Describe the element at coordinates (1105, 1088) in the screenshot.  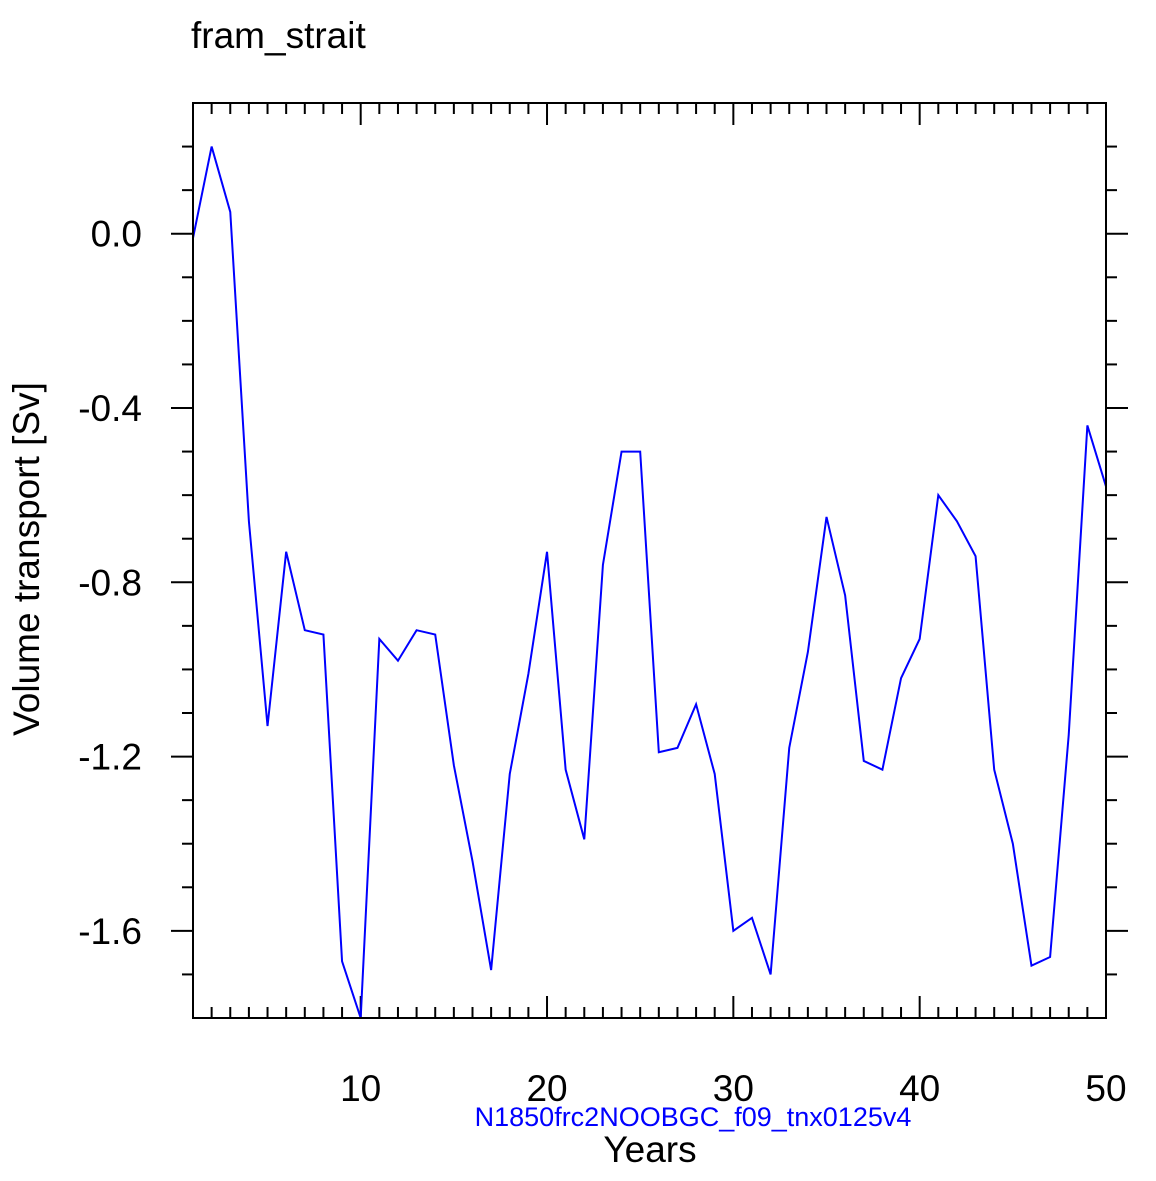
I see `x-tick-label: 50` at that location.